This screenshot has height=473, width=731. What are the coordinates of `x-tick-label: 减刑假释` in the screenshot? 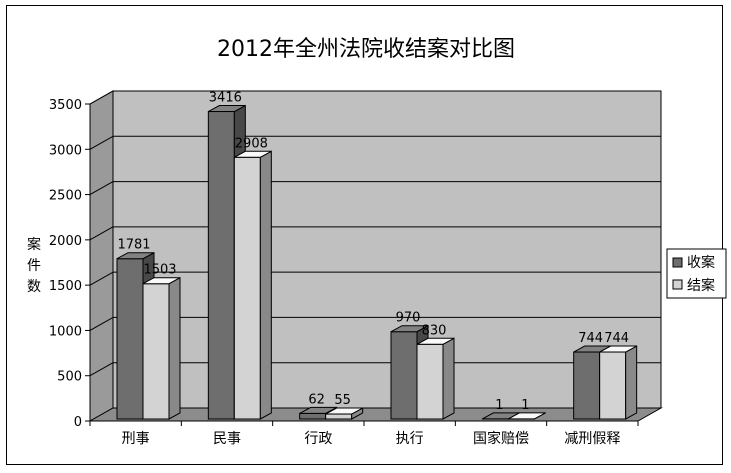 It's located at (592, 439).